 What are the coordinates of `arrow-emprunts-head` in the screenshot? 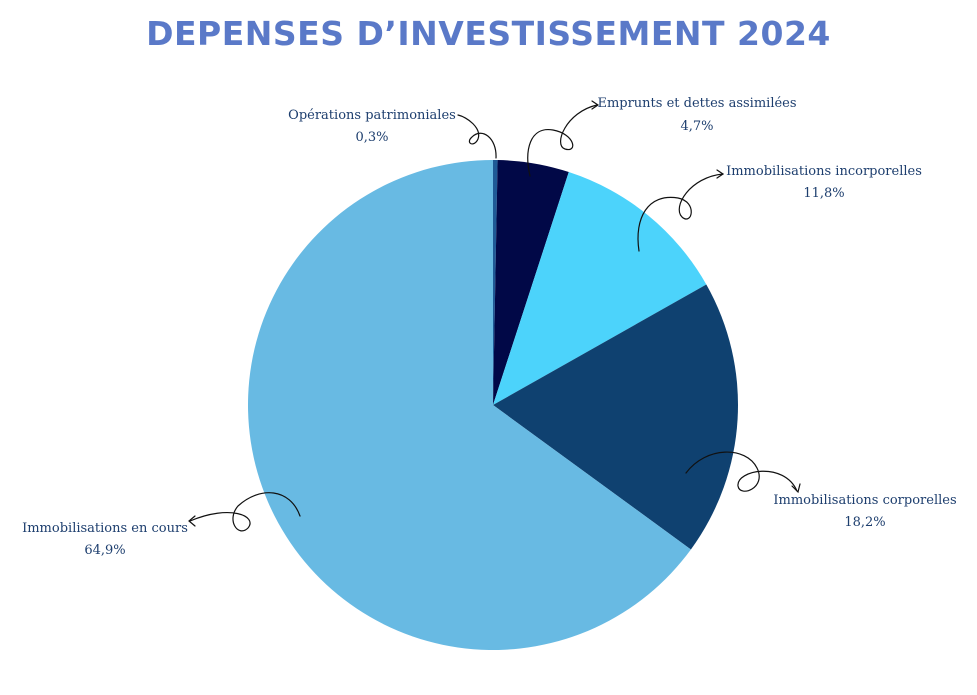 It's located at (595, 105).